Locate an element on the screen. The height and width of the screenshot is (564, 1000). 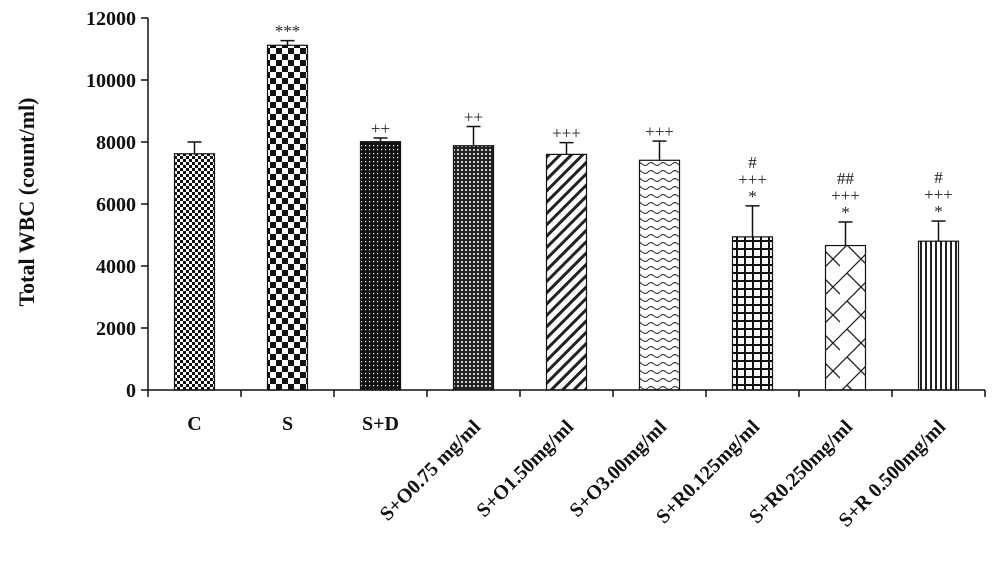
bar-group: *+++## is located at coordinates (845, 280).